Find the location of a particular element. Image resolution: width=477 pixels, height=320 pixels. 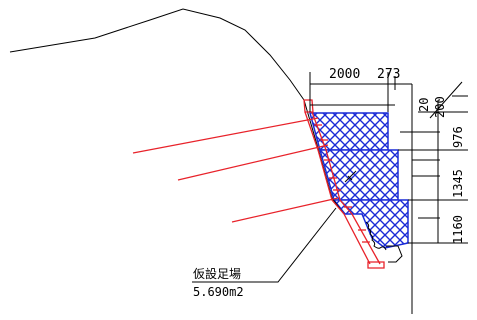

footing-detail is located at coordinates (376, 236).